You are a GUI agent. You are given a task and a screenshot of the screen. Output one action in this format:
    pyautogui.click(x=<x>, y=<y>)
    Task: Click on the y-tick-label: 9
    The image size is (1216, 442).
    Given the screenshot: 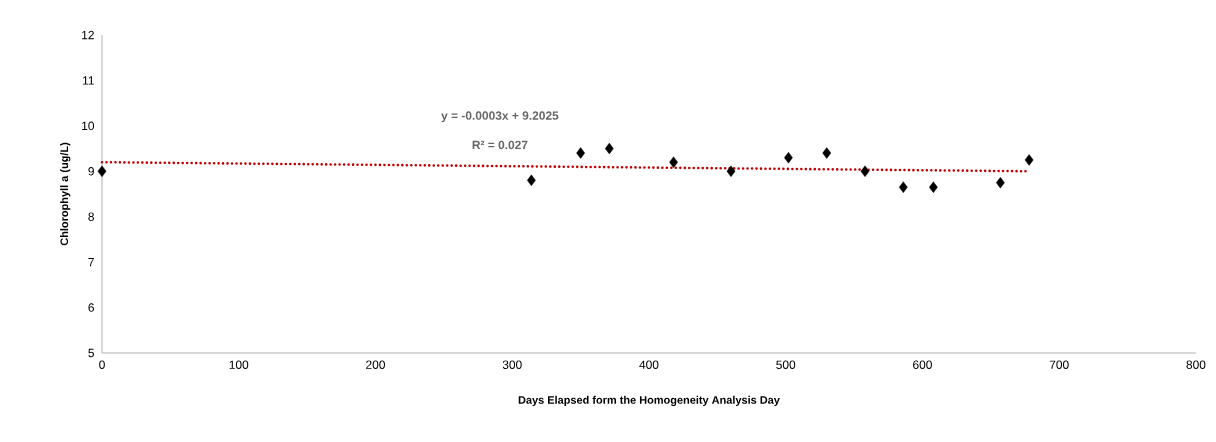 What is the action you would take?
    pyautogui.click(x=91, y=171)
    